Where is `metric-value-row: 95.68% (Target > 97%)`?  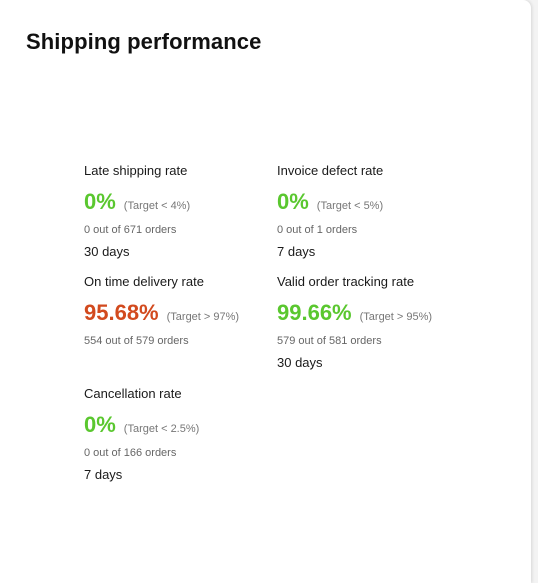 metric-value-row: 95.68% (Target > 97%) is located at coordinates (179, 313).